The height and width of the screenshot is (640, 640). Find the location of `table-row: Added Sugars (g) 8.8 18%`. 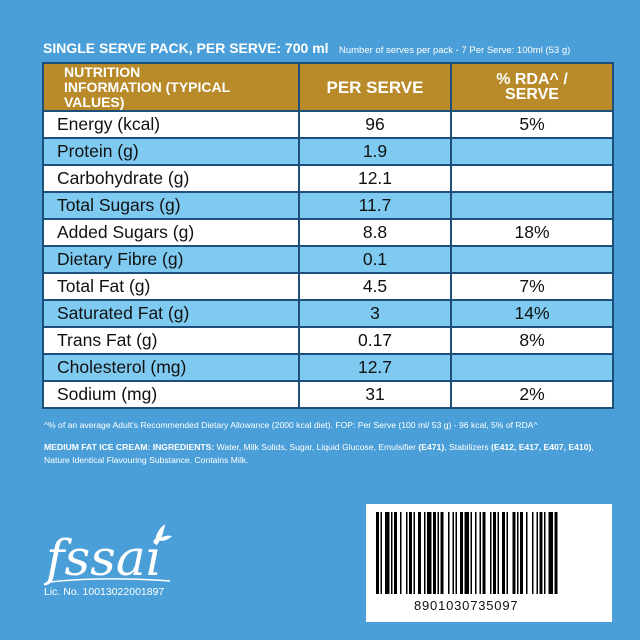

table-row: Added Sugars (g) 8.8 18% is located at coordinates (328, 232).